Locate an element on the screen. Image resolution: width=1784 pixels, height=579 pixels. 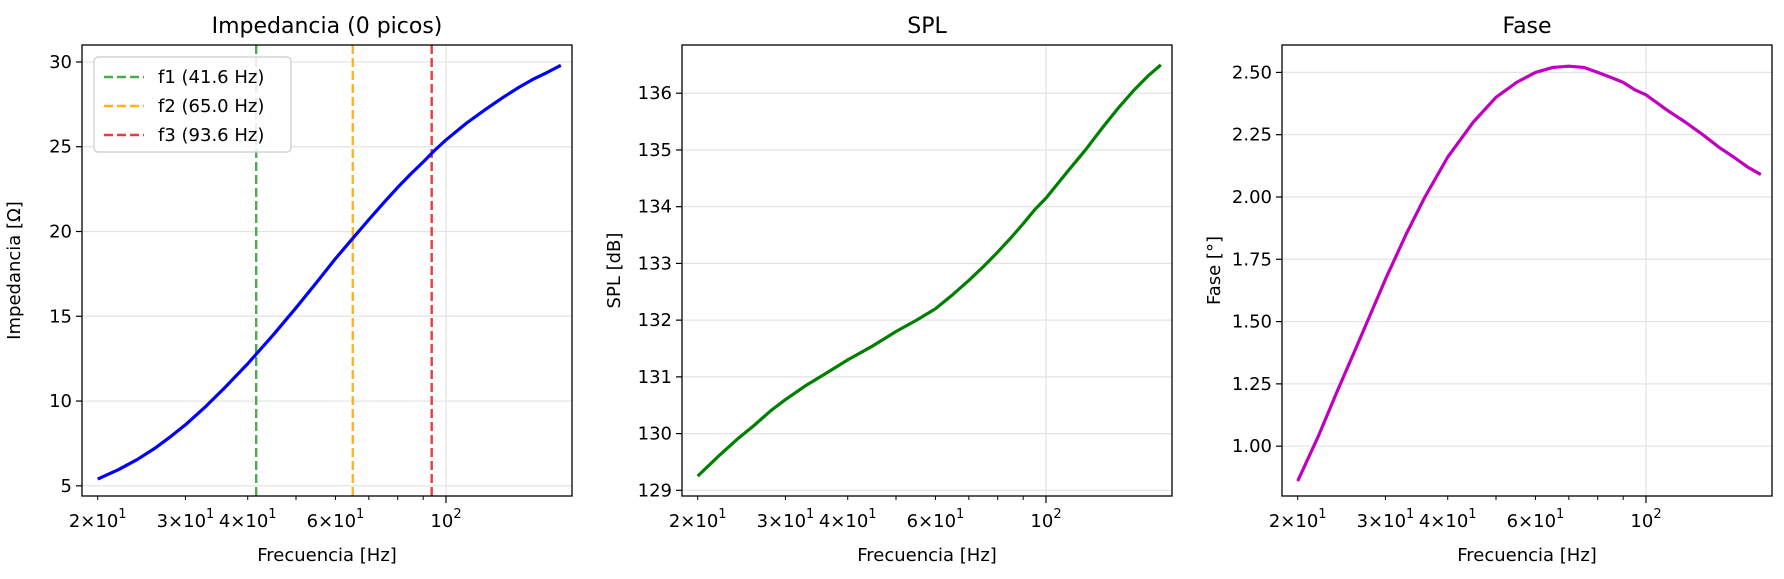
y-tick-label: 2.00 is located at coordinates (1252, 197).